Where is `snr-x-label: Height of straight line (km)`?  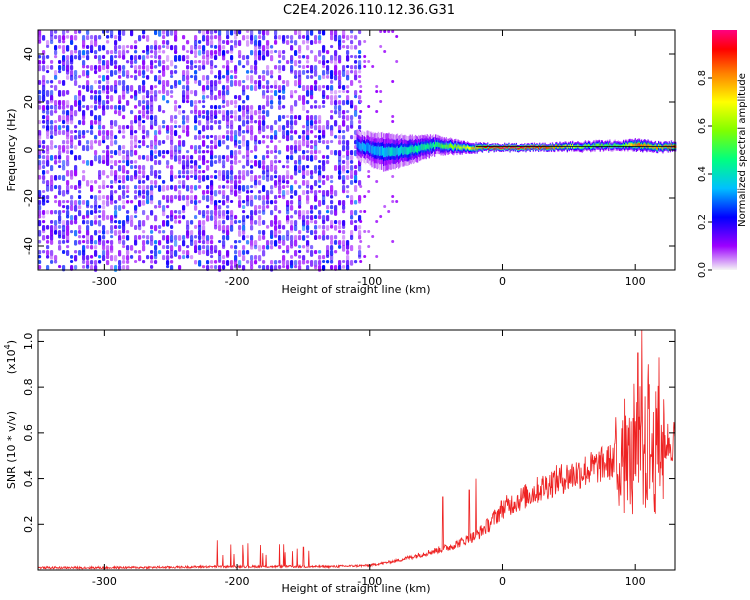 snr-x-label: Height of straight line (km) is located at coordinates (355, 588).